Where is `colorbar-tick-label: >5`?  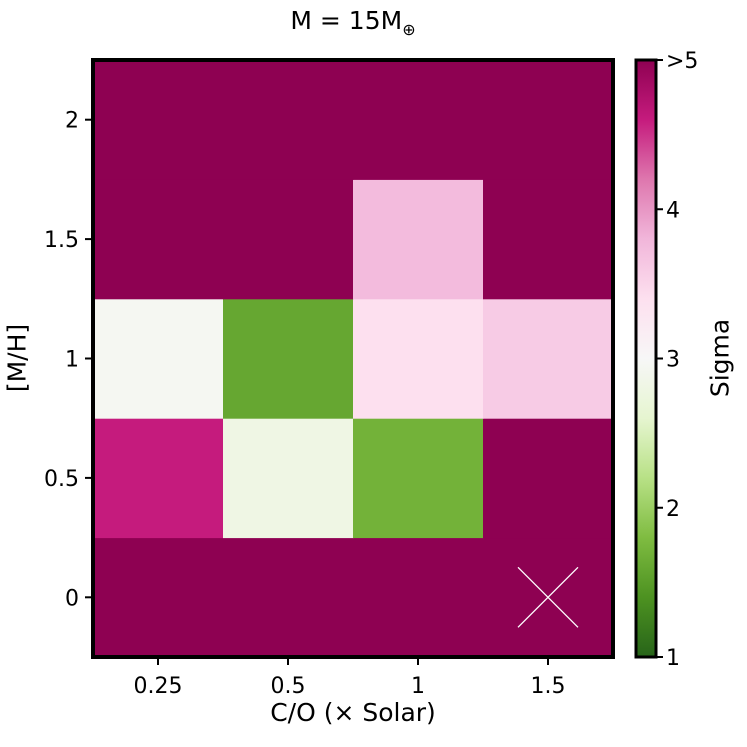 colorbar-tick-label: >5 is located at coordinates (682, 61).